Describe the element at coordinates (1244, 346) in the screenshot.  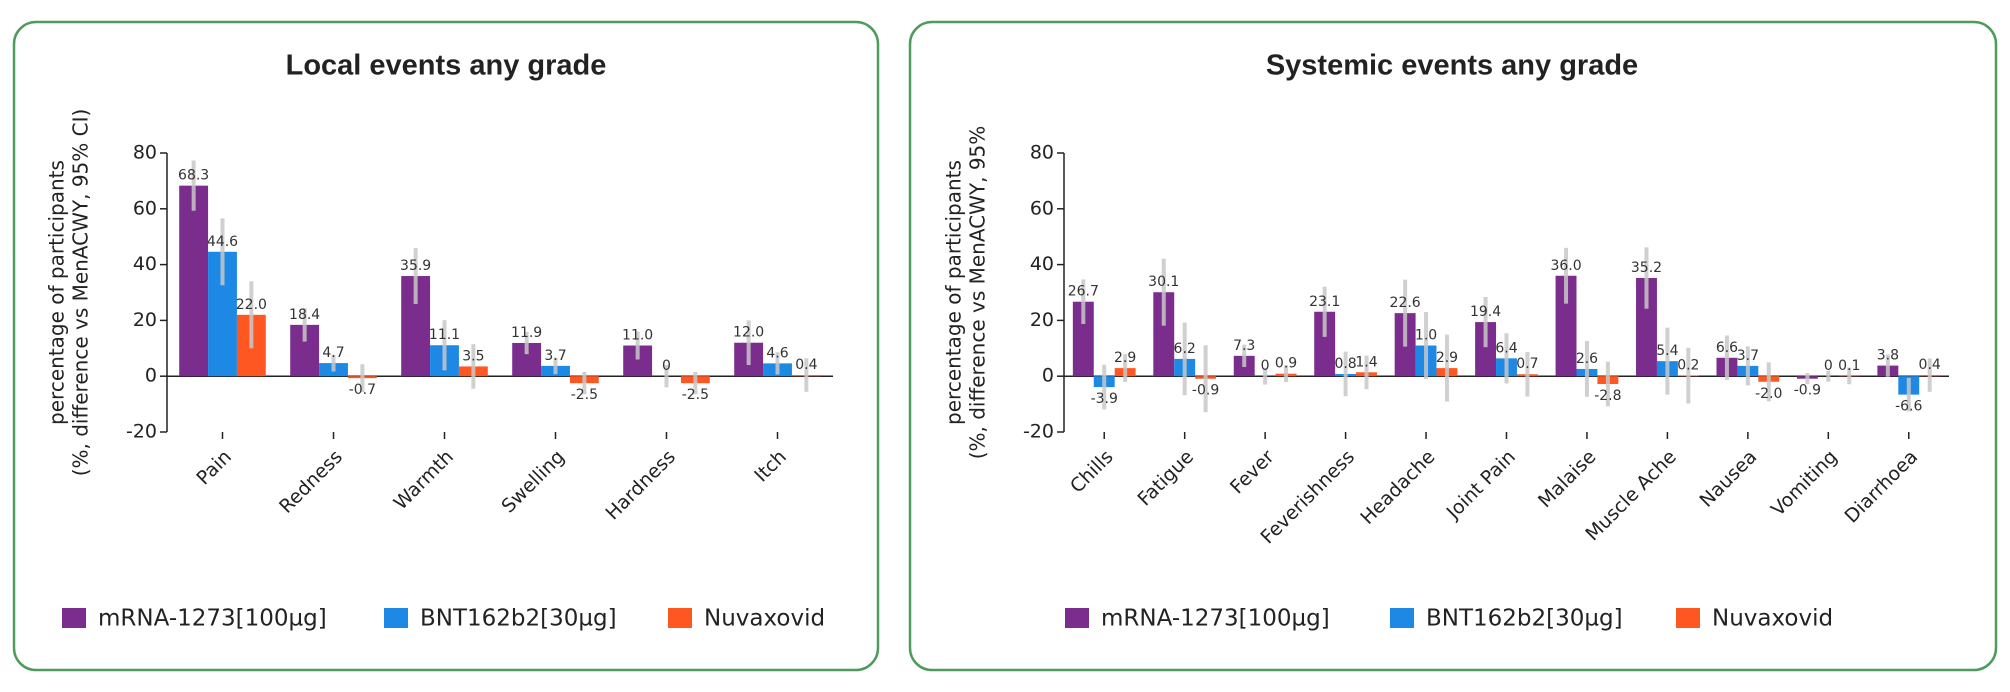
I see `value-label: 7.3` at that location.